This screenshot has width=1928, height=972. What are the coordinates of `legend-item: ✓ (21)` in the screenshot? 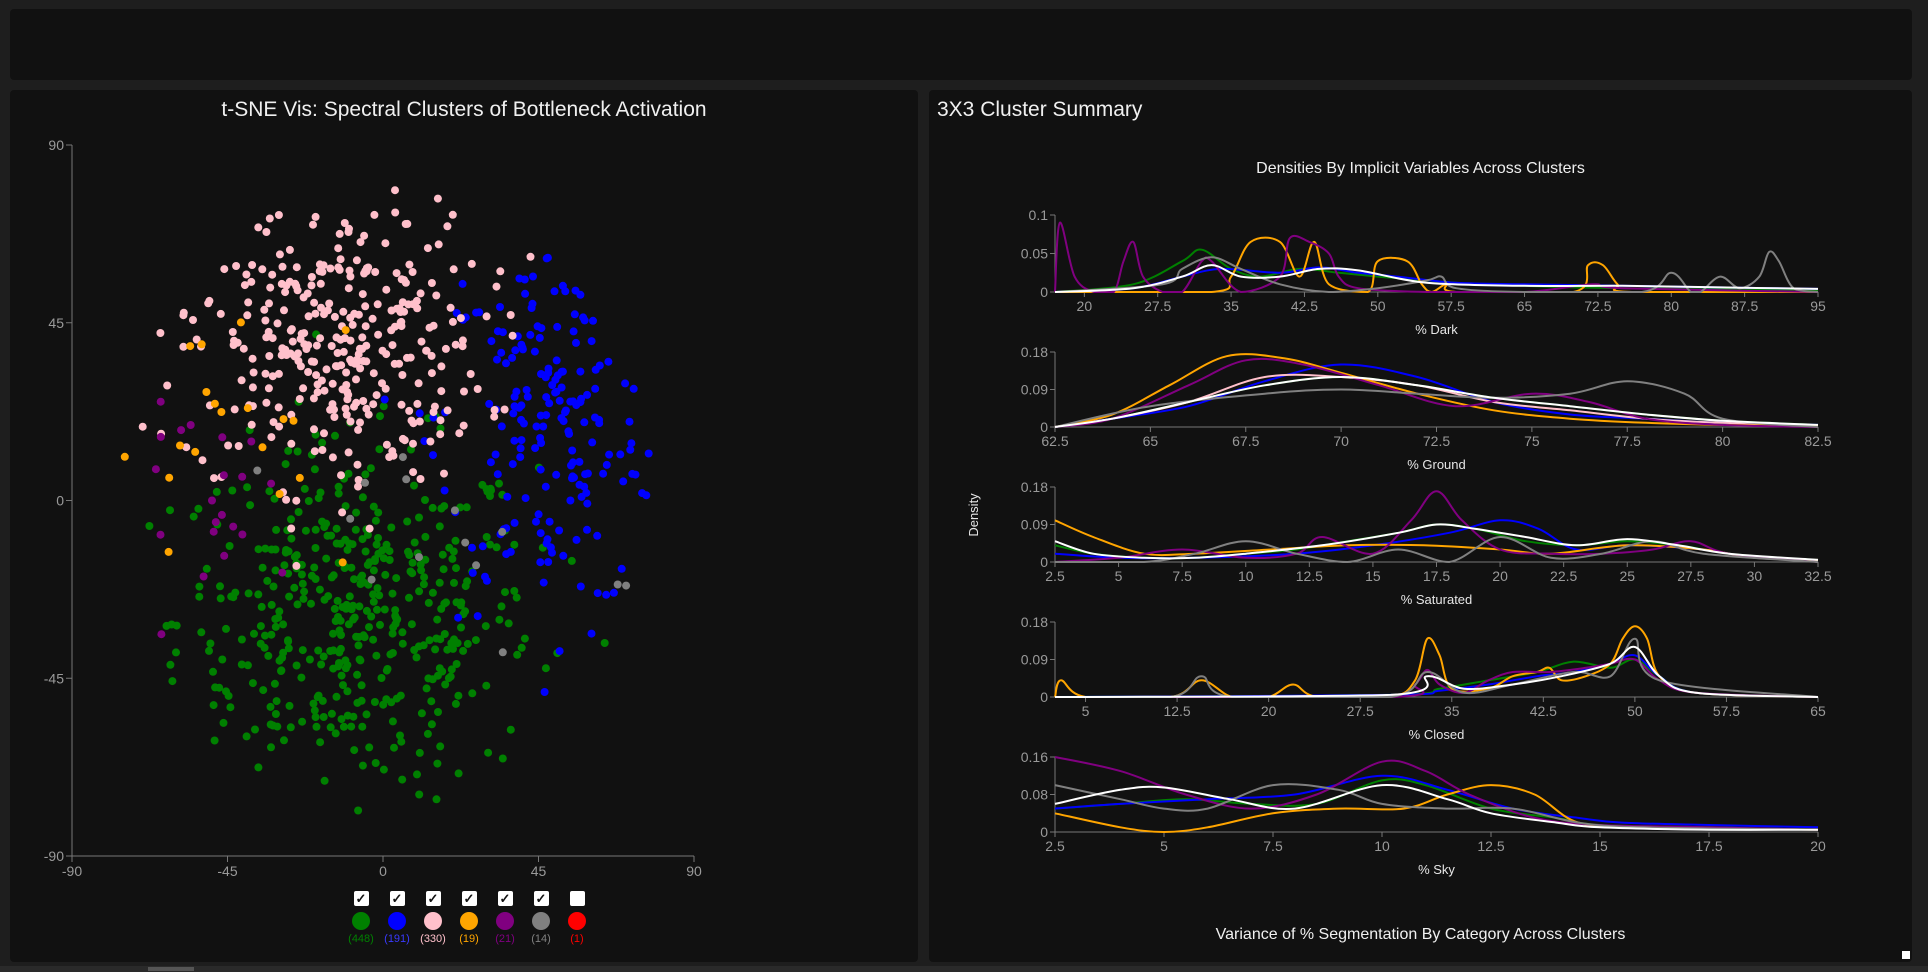 It's located at (505, 918).